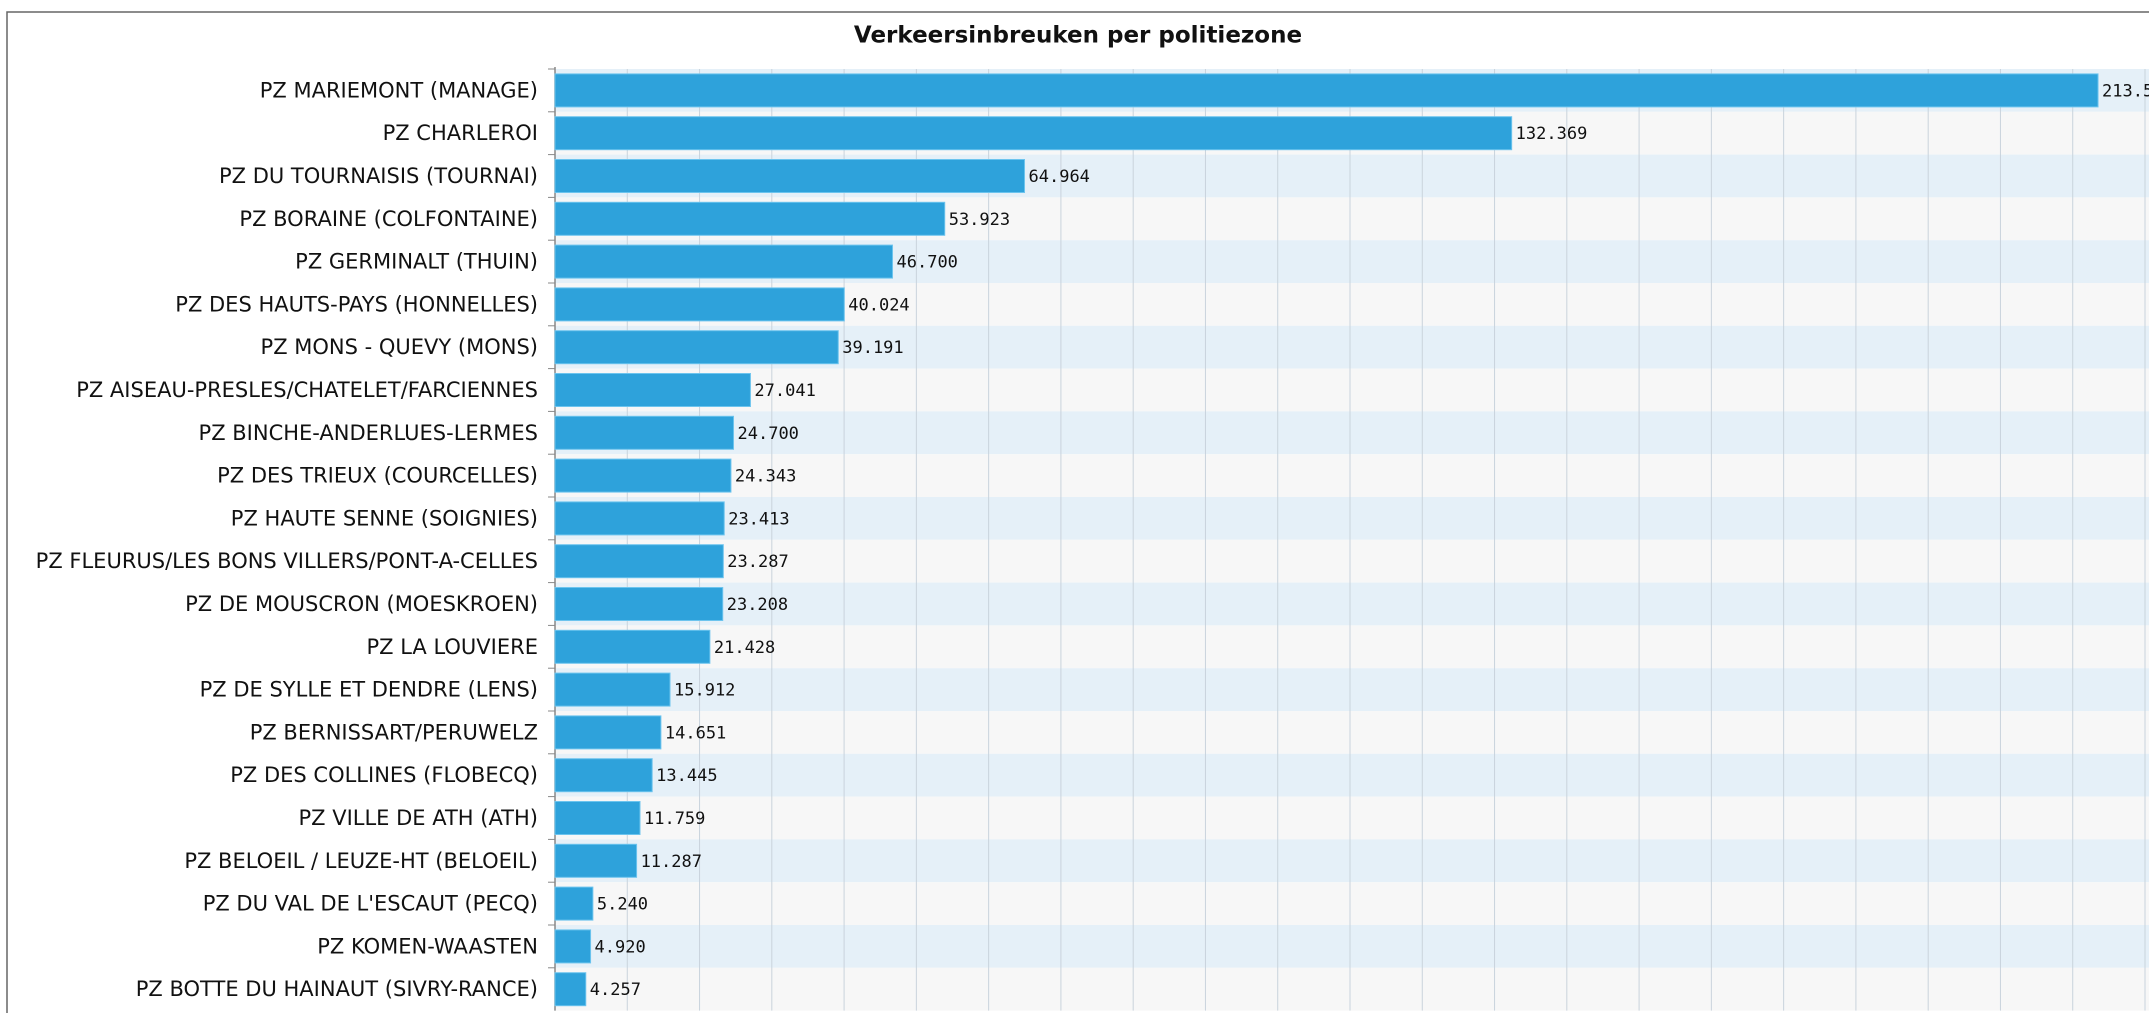 The image size is (2149, 1013). Describe the element at coordinates (307, 390) in the screenshot. I see `y-tick-label: PZ AISEAU-PRESLES/CHATELET/FARCIENNES` at that location.